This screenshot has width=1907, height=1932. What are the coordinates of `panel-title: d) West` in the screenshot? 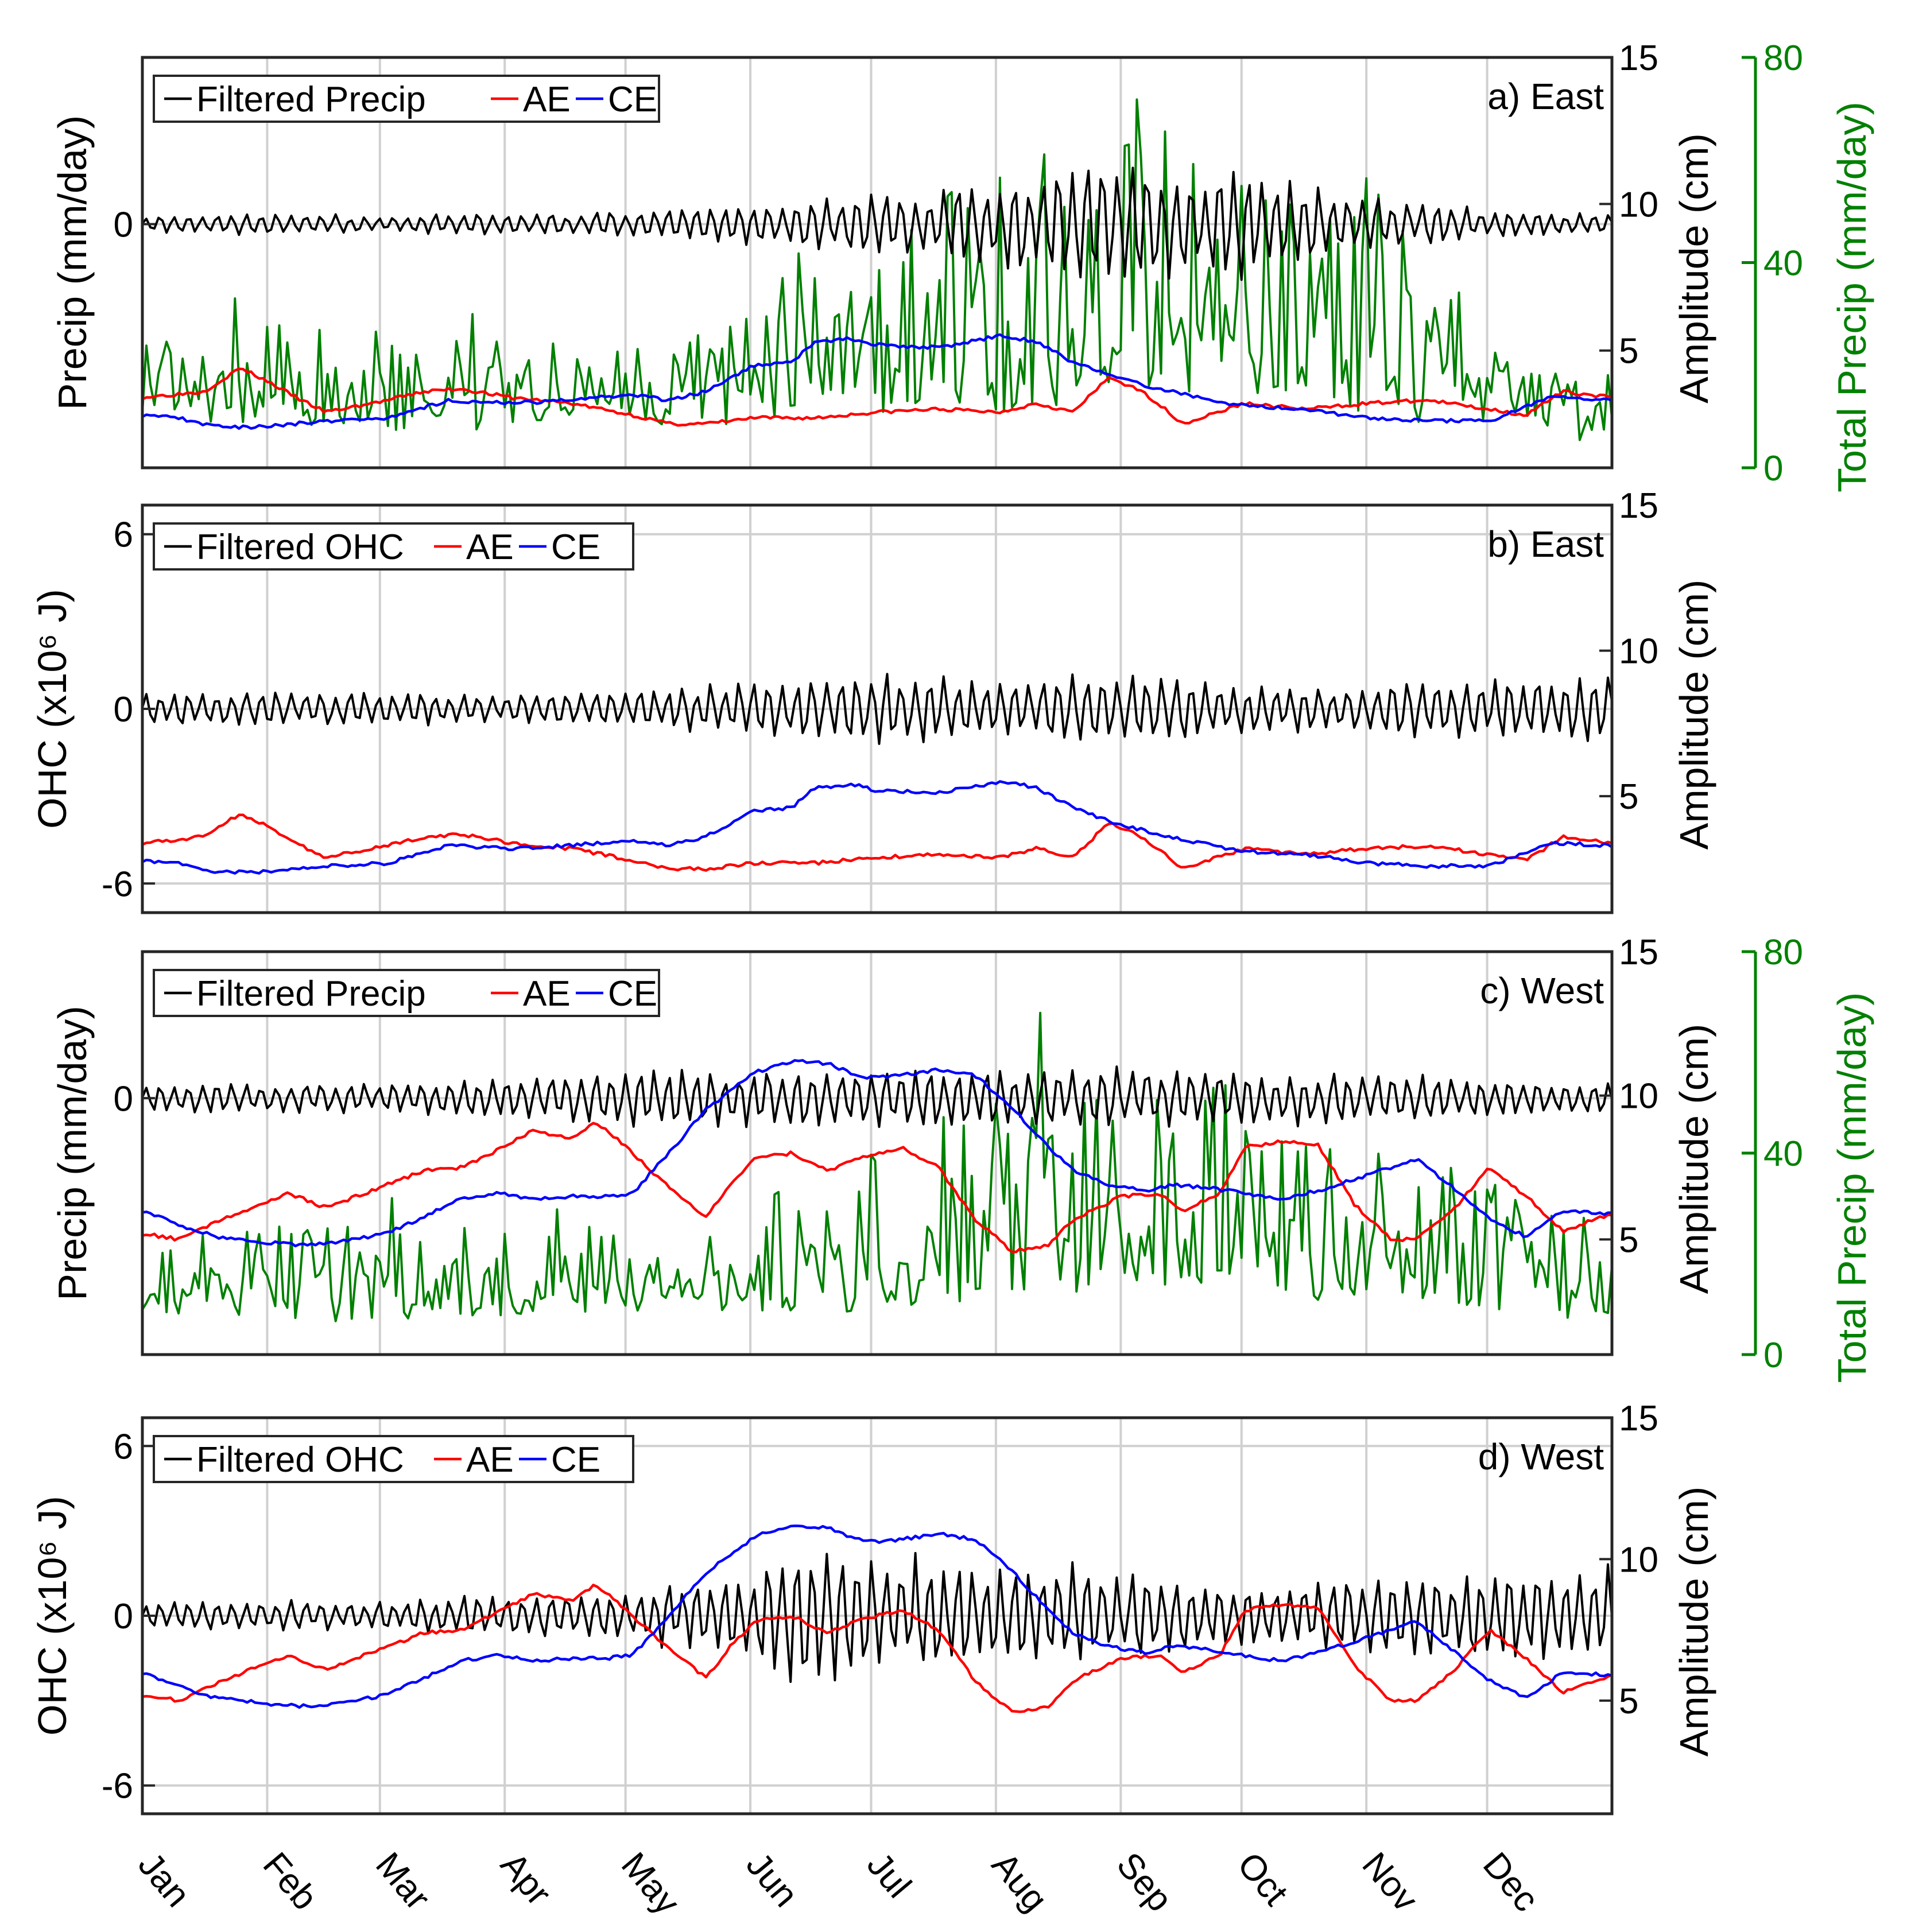 It's located at (1541, 1456).